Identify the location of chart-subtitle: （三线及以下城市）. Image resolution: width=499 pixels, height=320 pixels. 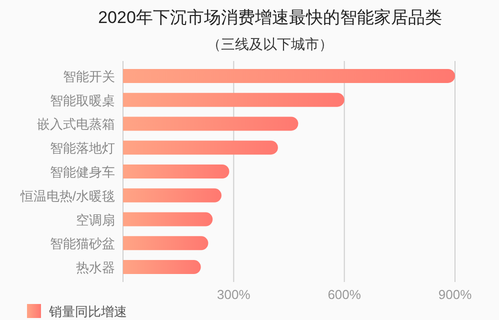
(270, 44).